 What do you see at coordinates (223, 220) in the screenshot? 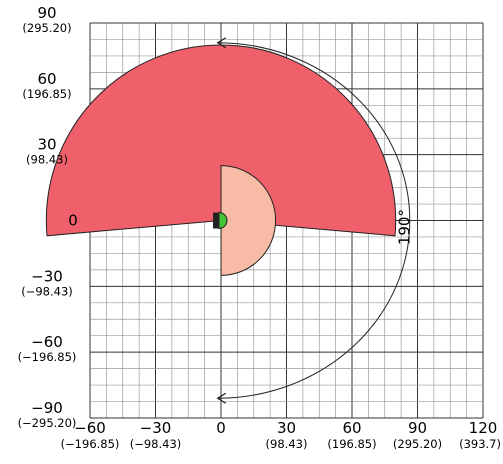
I see `scanner-head` at bounding box center [223, 220].